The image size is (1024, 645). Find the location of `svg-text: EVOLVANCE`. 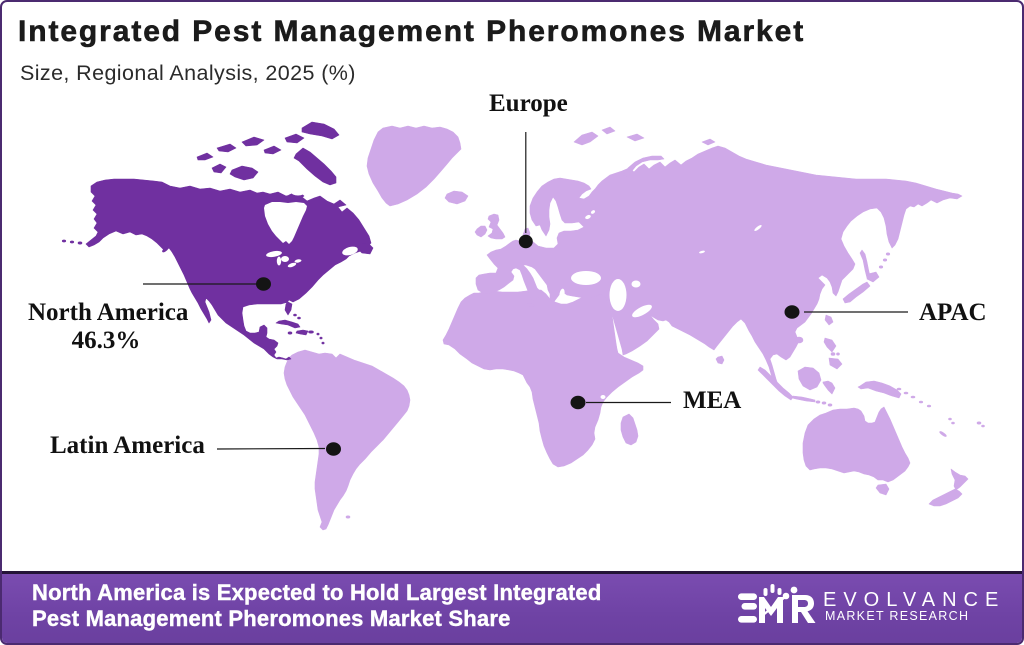

svg-text: EVOLVANCE is located at coordinates (914, 600).